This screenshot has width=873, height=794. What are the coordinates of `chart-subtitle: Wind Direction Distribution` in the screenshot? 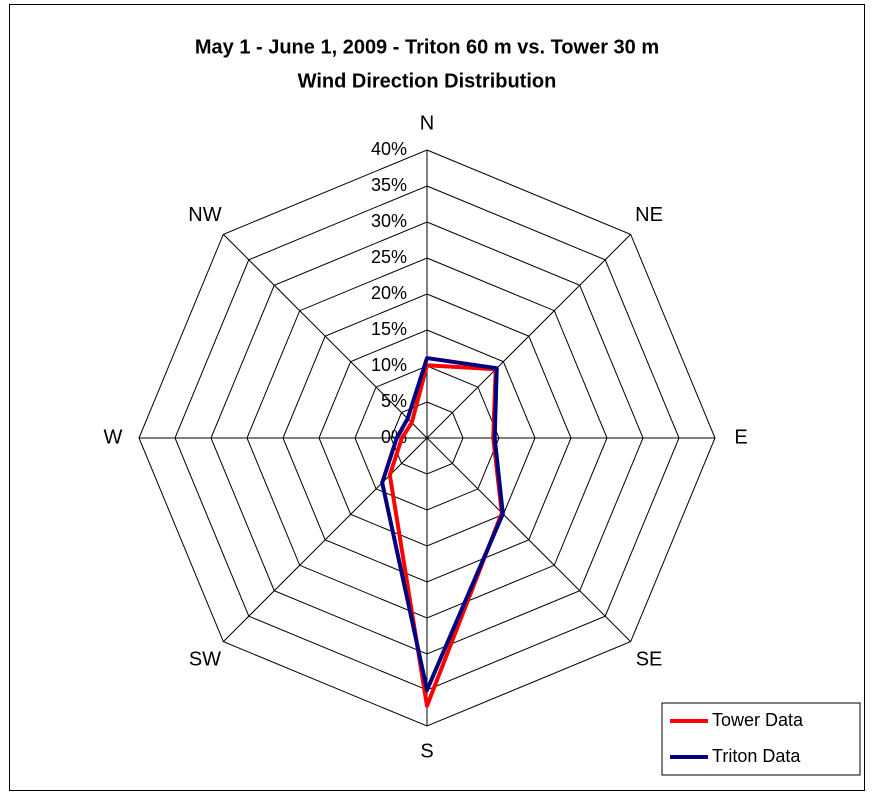 It's located at (427, 81).